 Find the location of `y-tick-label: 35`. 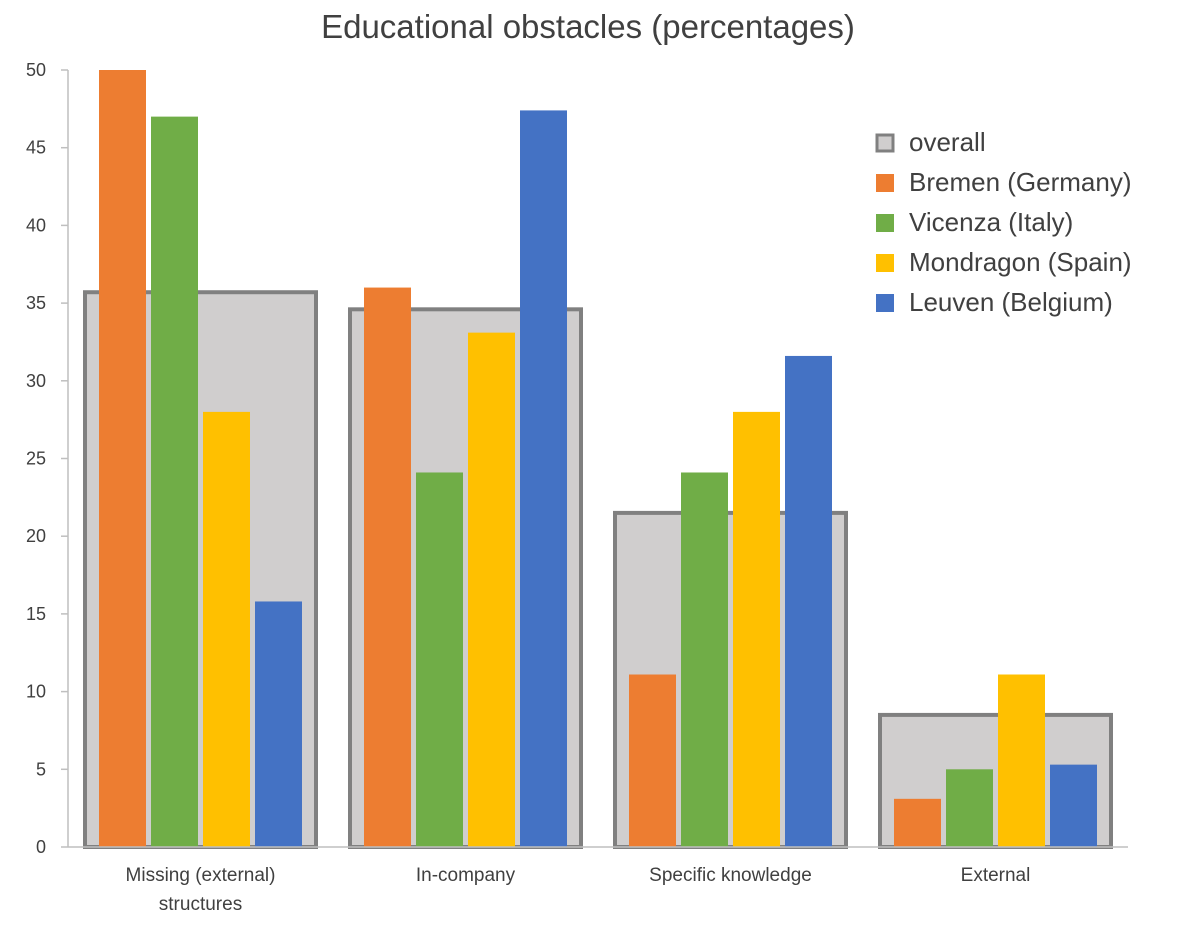

y-tick-label: 35 is located at coordinates (36, 303).